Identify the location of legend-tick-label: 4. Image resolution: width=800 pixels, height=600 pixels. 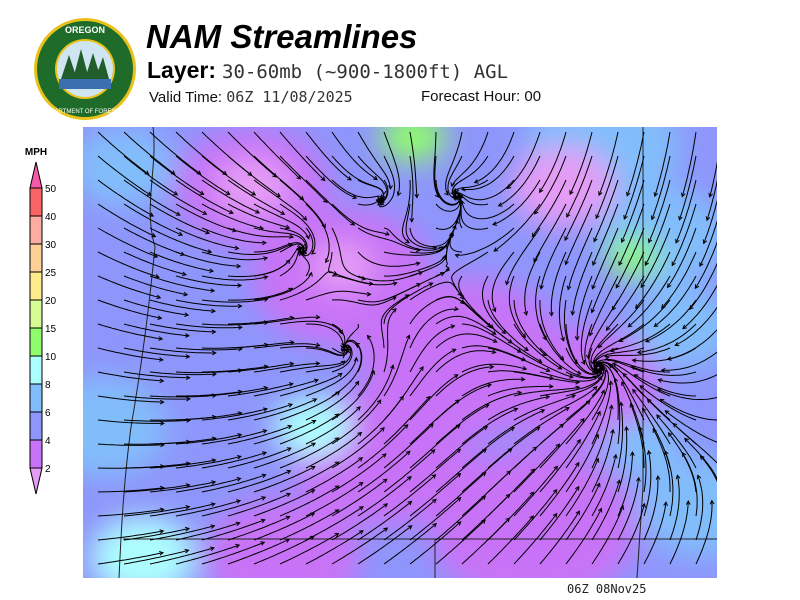
(48, 441).